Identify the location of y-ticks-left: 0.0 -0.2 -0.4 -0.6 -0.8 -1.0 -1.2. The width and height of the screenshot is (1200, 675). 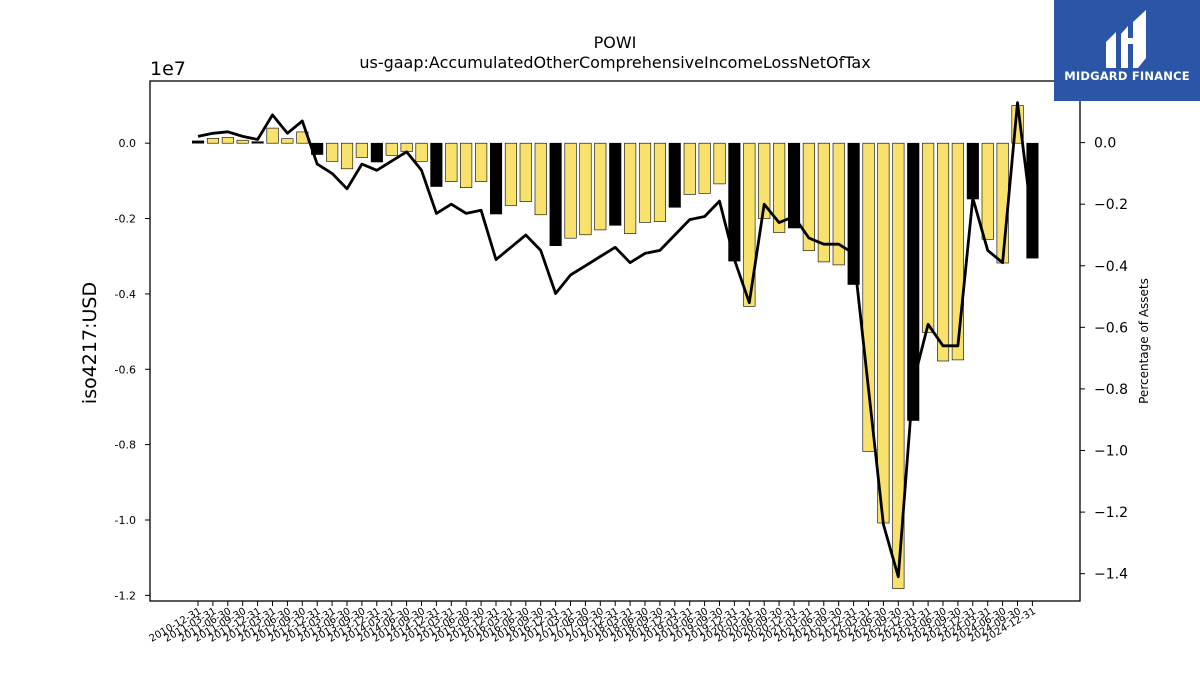
(132, 369).